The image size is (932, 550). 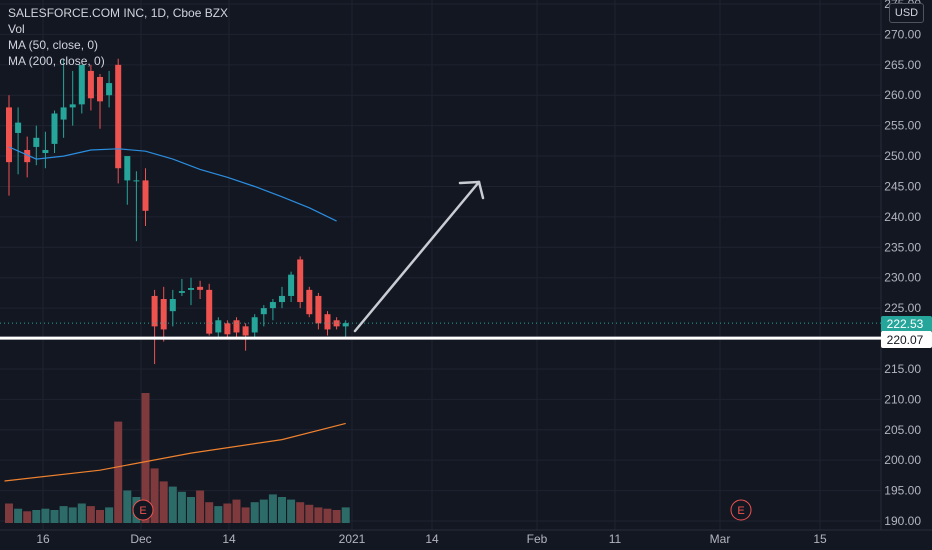 I want to click on trend-arrow, so click(x=419, y=256).